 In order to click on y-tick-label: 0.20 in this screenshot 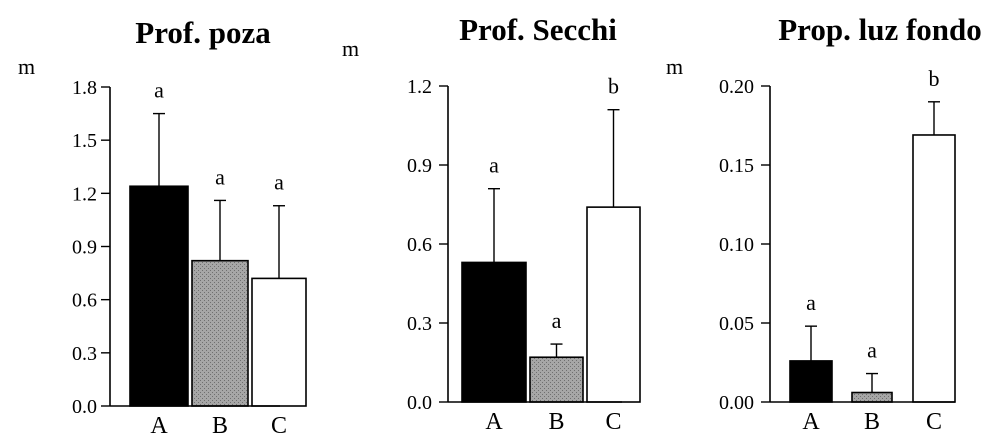, I will do `click(736, 87)`.